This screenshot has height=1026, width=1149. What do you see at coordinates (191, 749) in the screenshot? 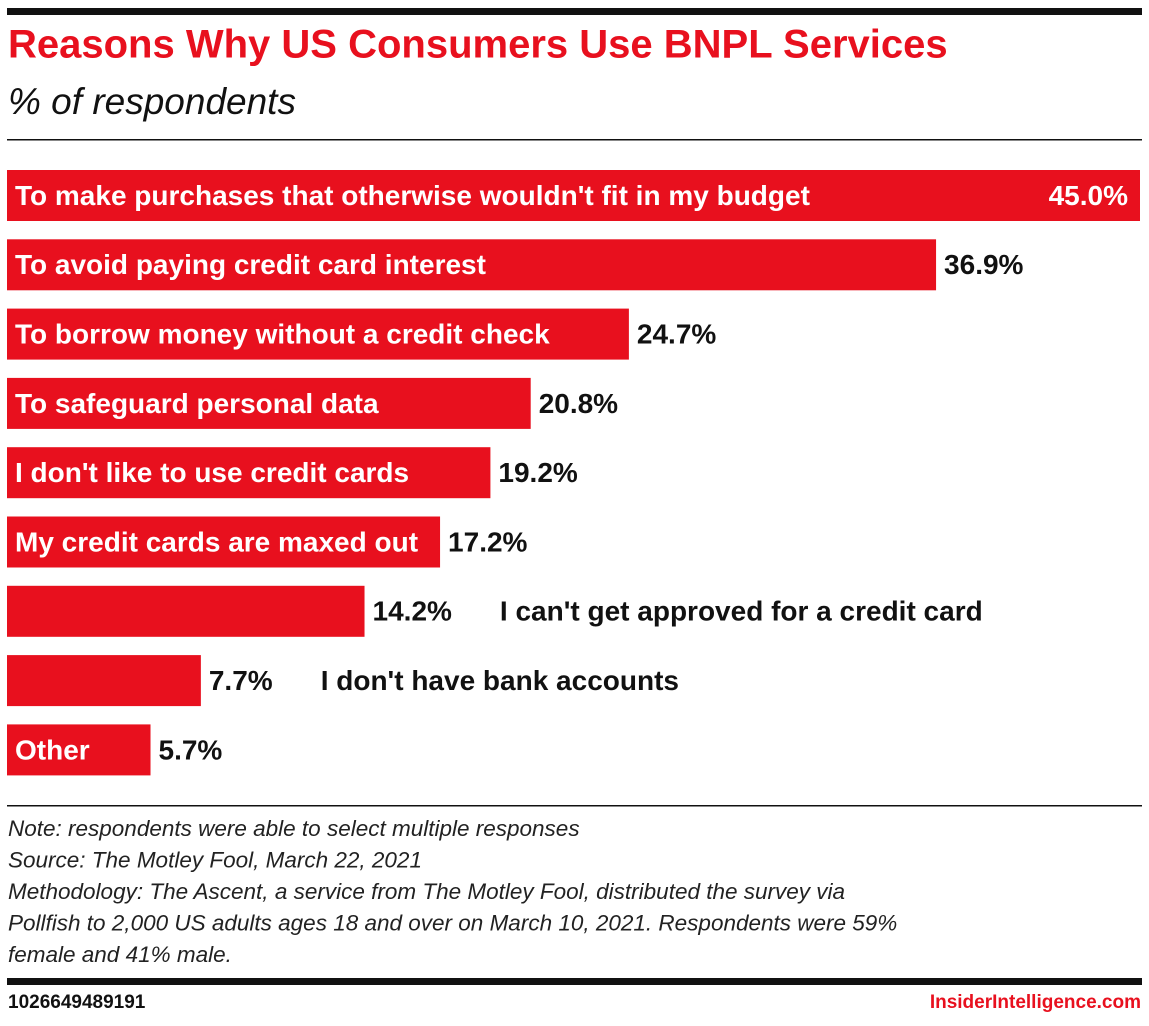
I see `value-label: 5.7%` at bounding box center [191, 749].